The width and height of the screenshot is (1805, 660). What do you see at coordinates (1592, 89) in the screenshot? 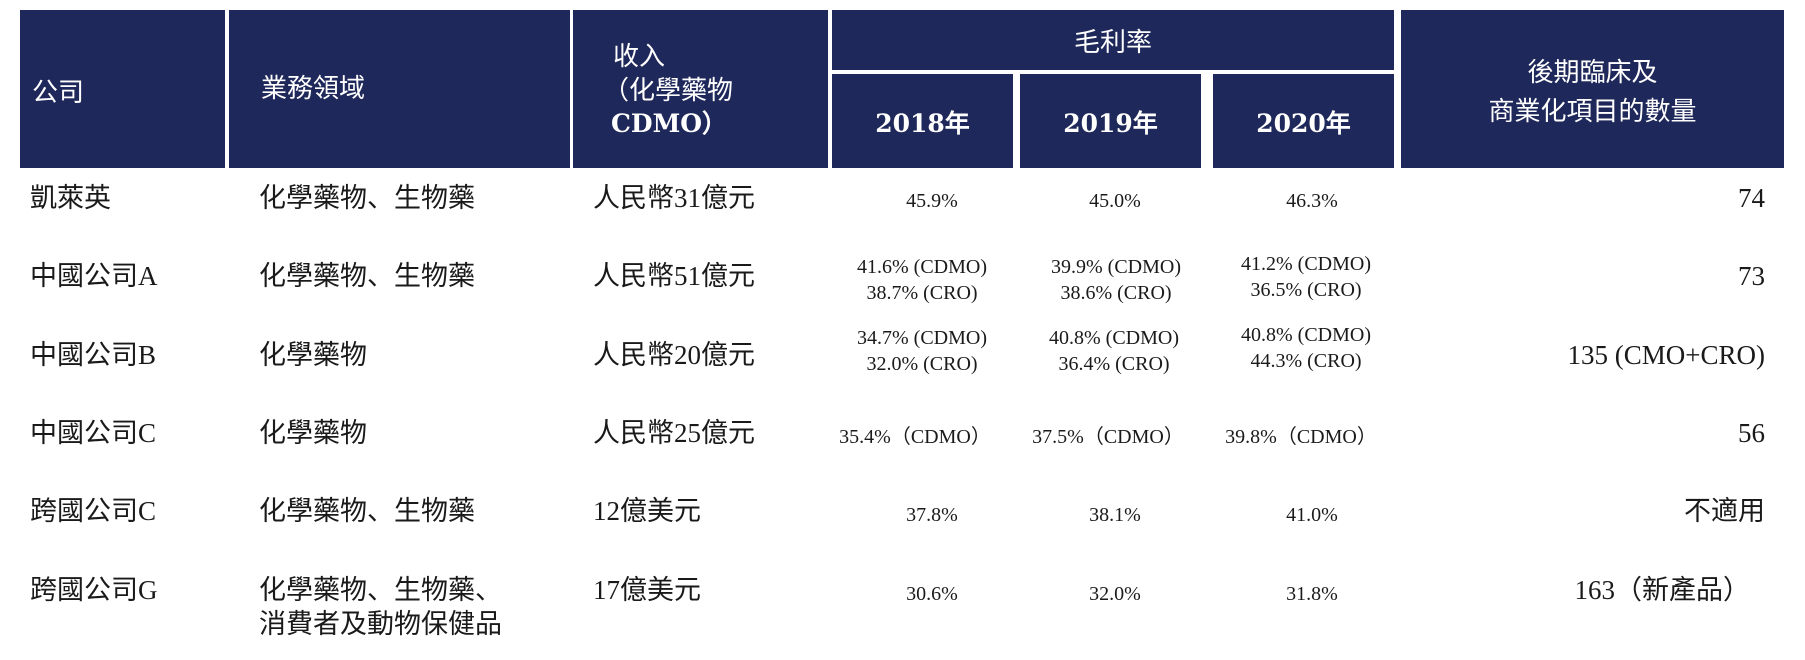
I see `header-projects-cell: 後期臨床及 商業化項目的數量` at bounding box center [1592, 89].